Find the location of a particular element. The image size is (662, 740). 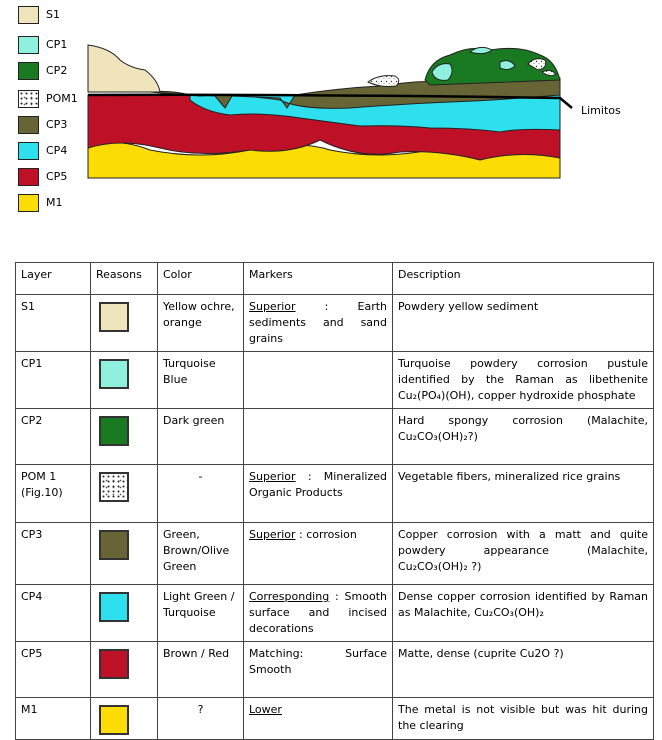

marker-text: Matching: Surface Smooth is located at coordinates (318, 661).